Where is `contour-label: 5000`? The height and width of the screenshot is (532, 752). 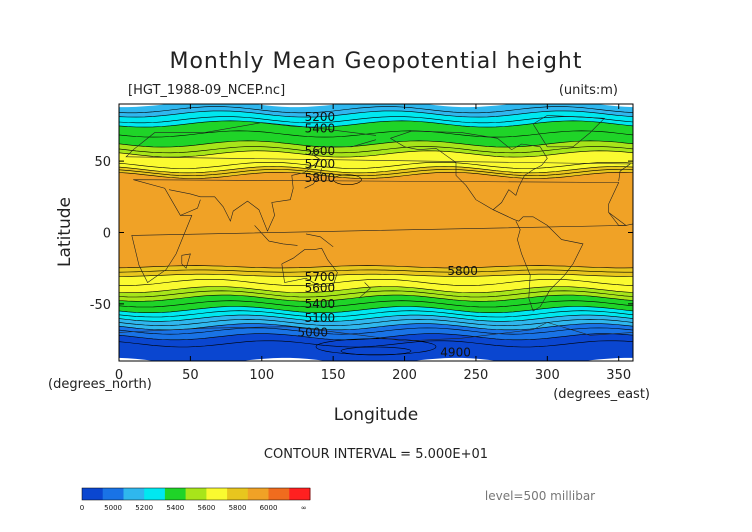
contour-label: 5000 is located at coordinates (313, 332).